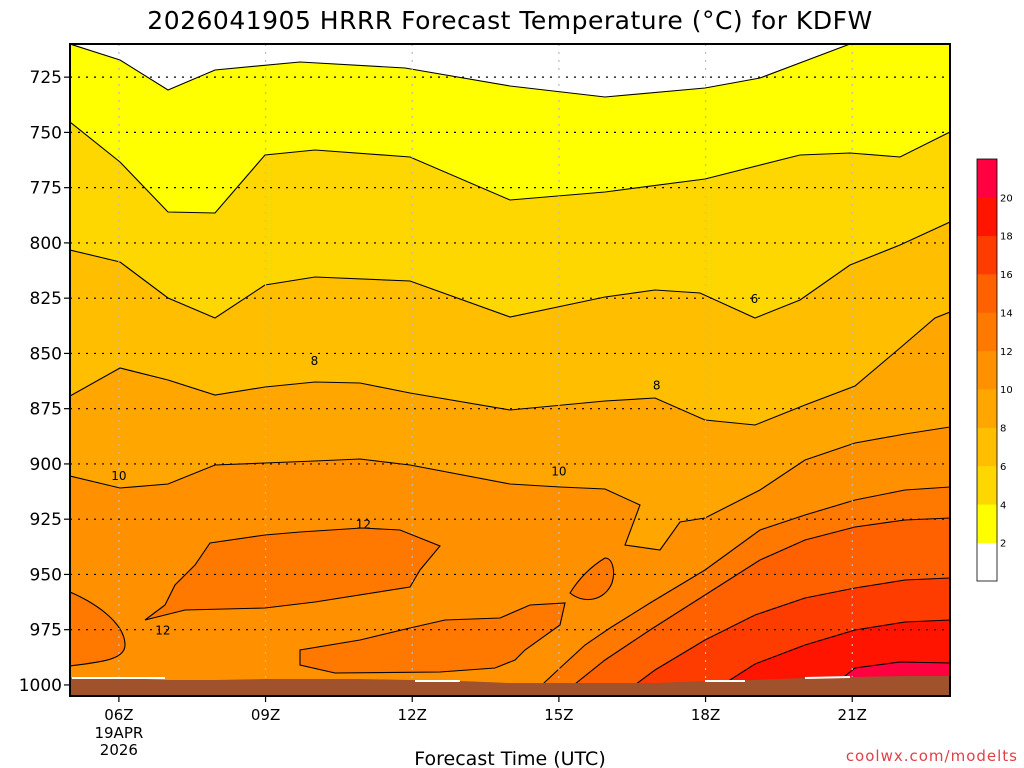  Describe the element at coordinates (46, 410) in the screenshot. I see `y-tick-label: 875` at that location.